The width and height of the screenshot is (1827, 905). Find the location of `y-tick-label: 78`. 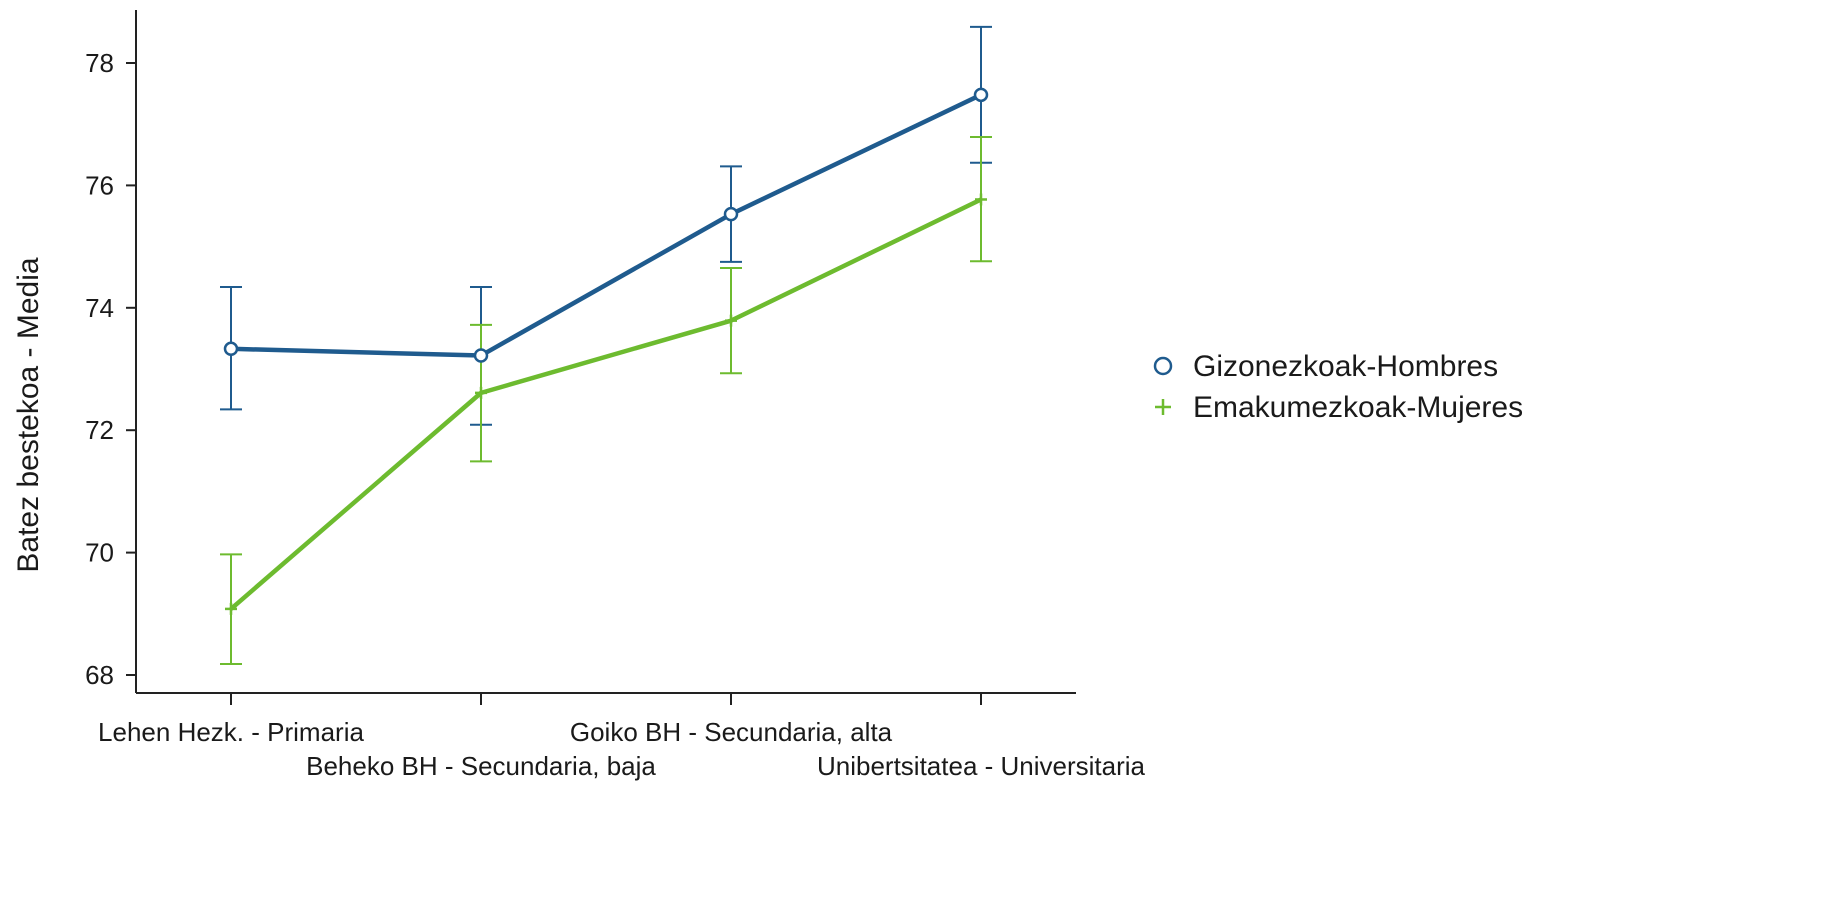

y-tick-label: 78 is located at coordinates (99, 63).